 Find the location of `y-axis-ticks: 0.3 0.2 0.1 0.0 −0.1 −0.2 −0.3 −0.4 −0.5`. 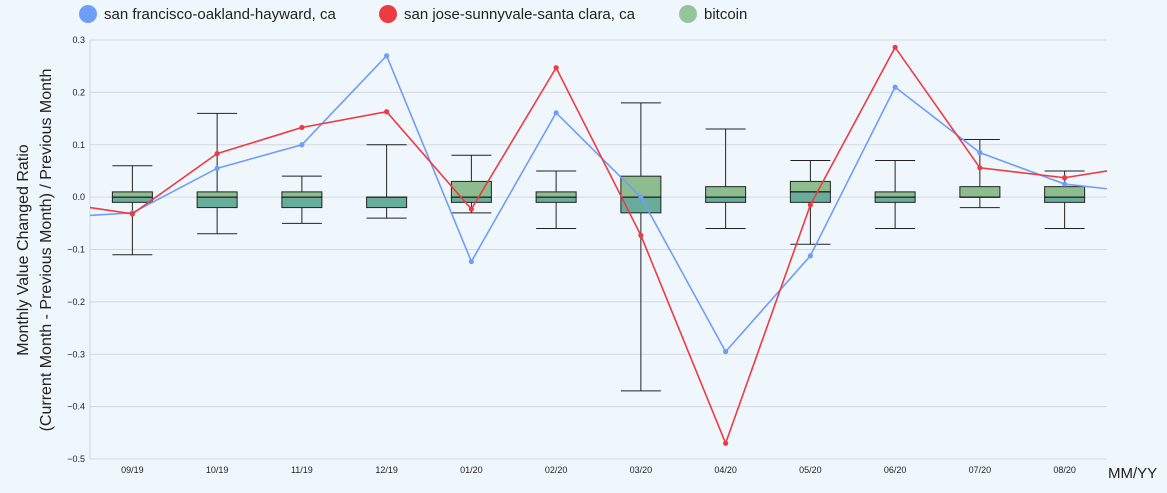

y-axis-ticks: 0.3 0.2 0.1 0.0 −0.1 −0.2 −0.3 −0.4 −0.5 is located at coordinates (76, 249).